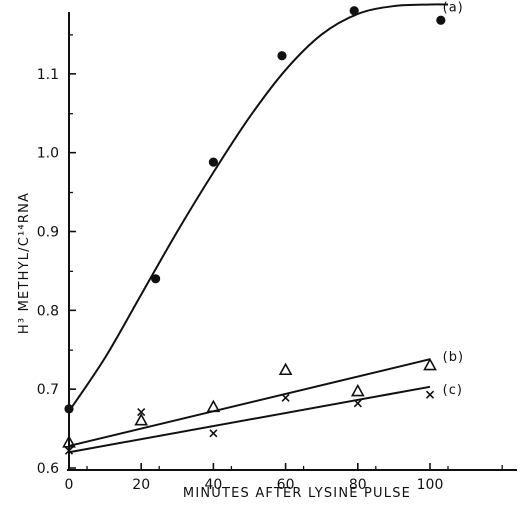  What do you see at coordinates (48, 311) in the screenshot?
I see `y-tick-label: 0.8` at bounding box center [48, 311].